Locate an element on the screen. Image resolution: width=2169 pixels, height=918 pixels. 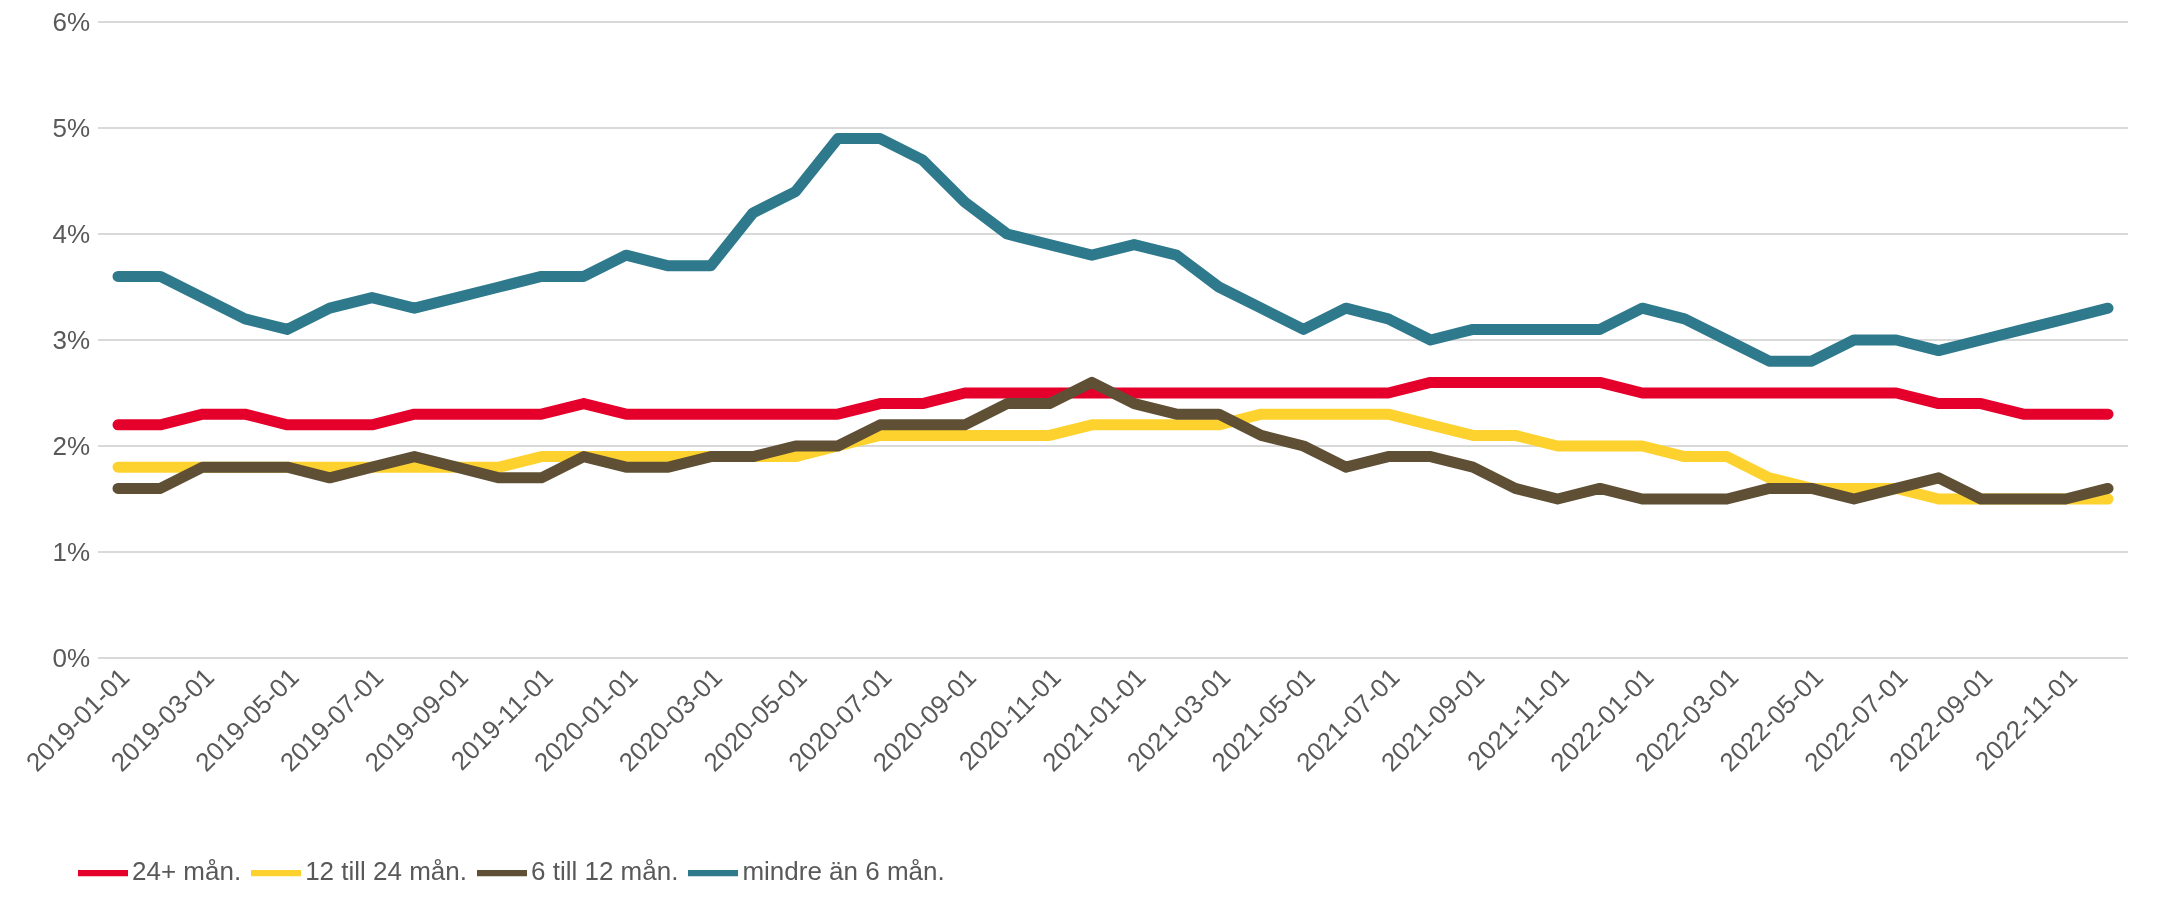
legend-label: 24+ mån. is located at coordinates (187, 870).